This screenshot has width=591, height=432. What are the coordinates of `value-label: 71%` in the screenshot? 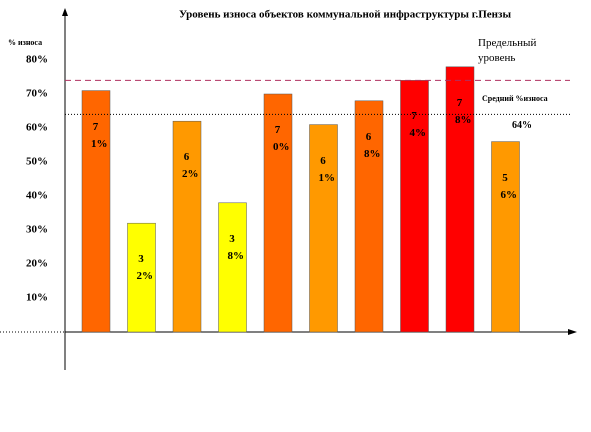 It's located at (99, 135).